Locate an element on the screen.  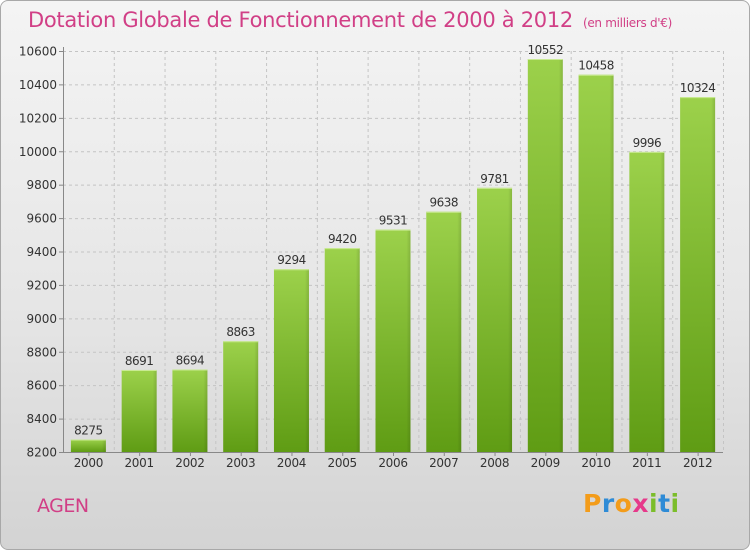
logo-letter: t is located at coordinates (664, 503).